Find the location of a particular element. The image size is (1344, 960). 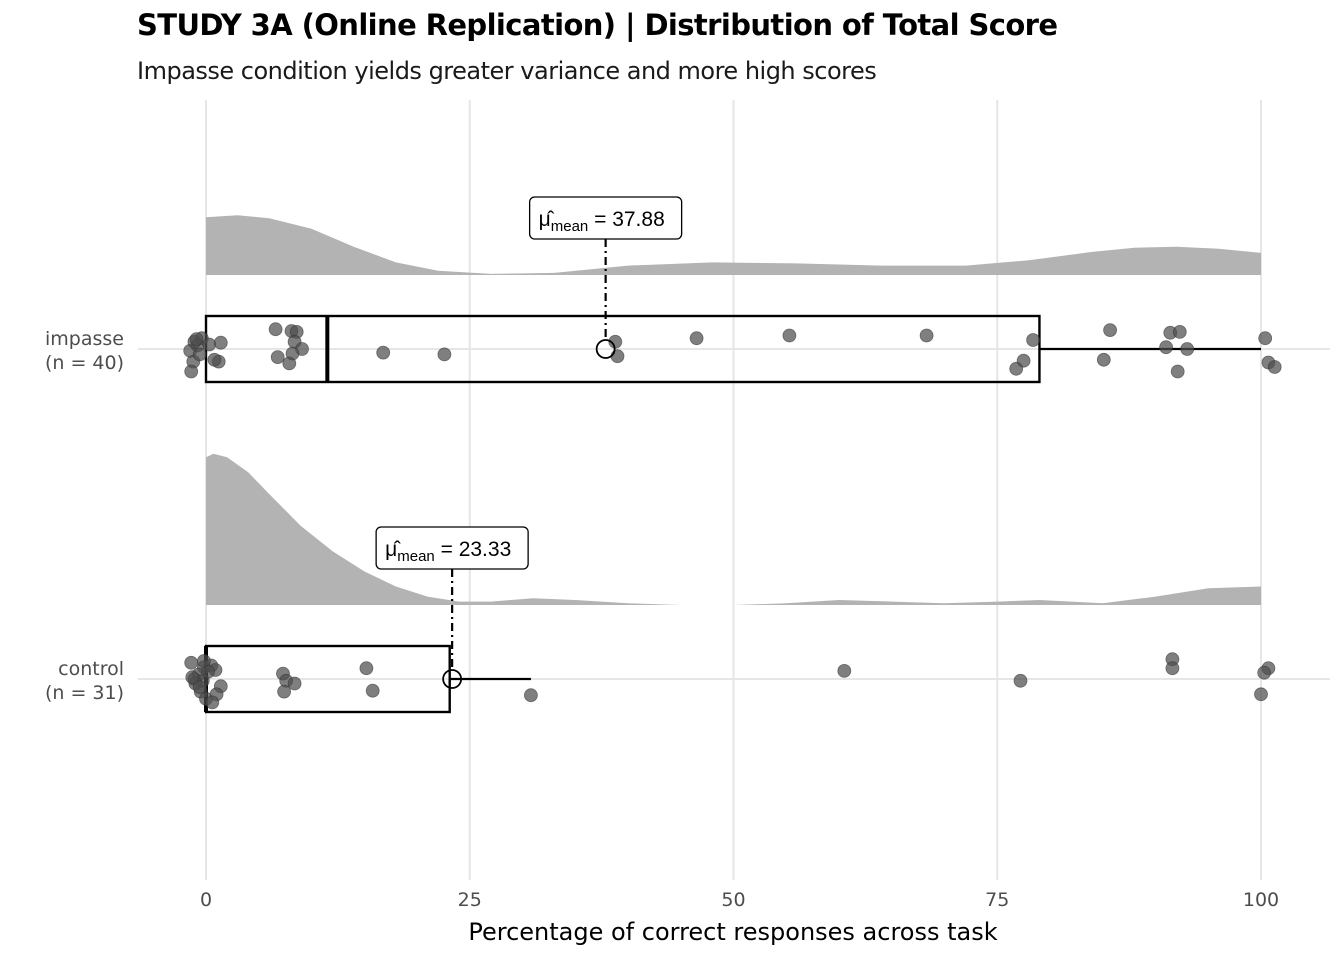

mean-marker-control is located at coordinates (452, 679).